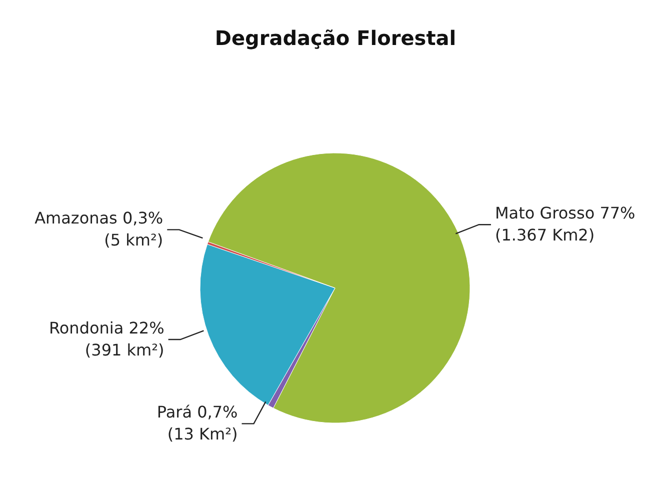 The image size is (671, 492). Describe the element at coordinates (134, 240) in the screenshot. I see `text: (5 km²)` at that location.